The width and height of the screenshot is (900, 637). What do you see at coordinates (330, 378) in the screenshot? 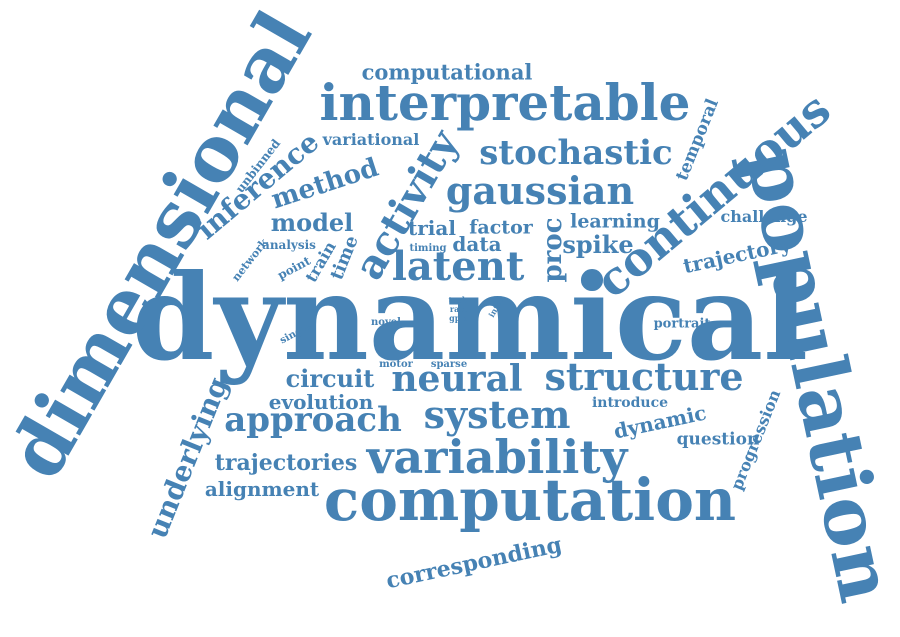
I see `word-circuit: circuit` at bounding box center [330, 378].